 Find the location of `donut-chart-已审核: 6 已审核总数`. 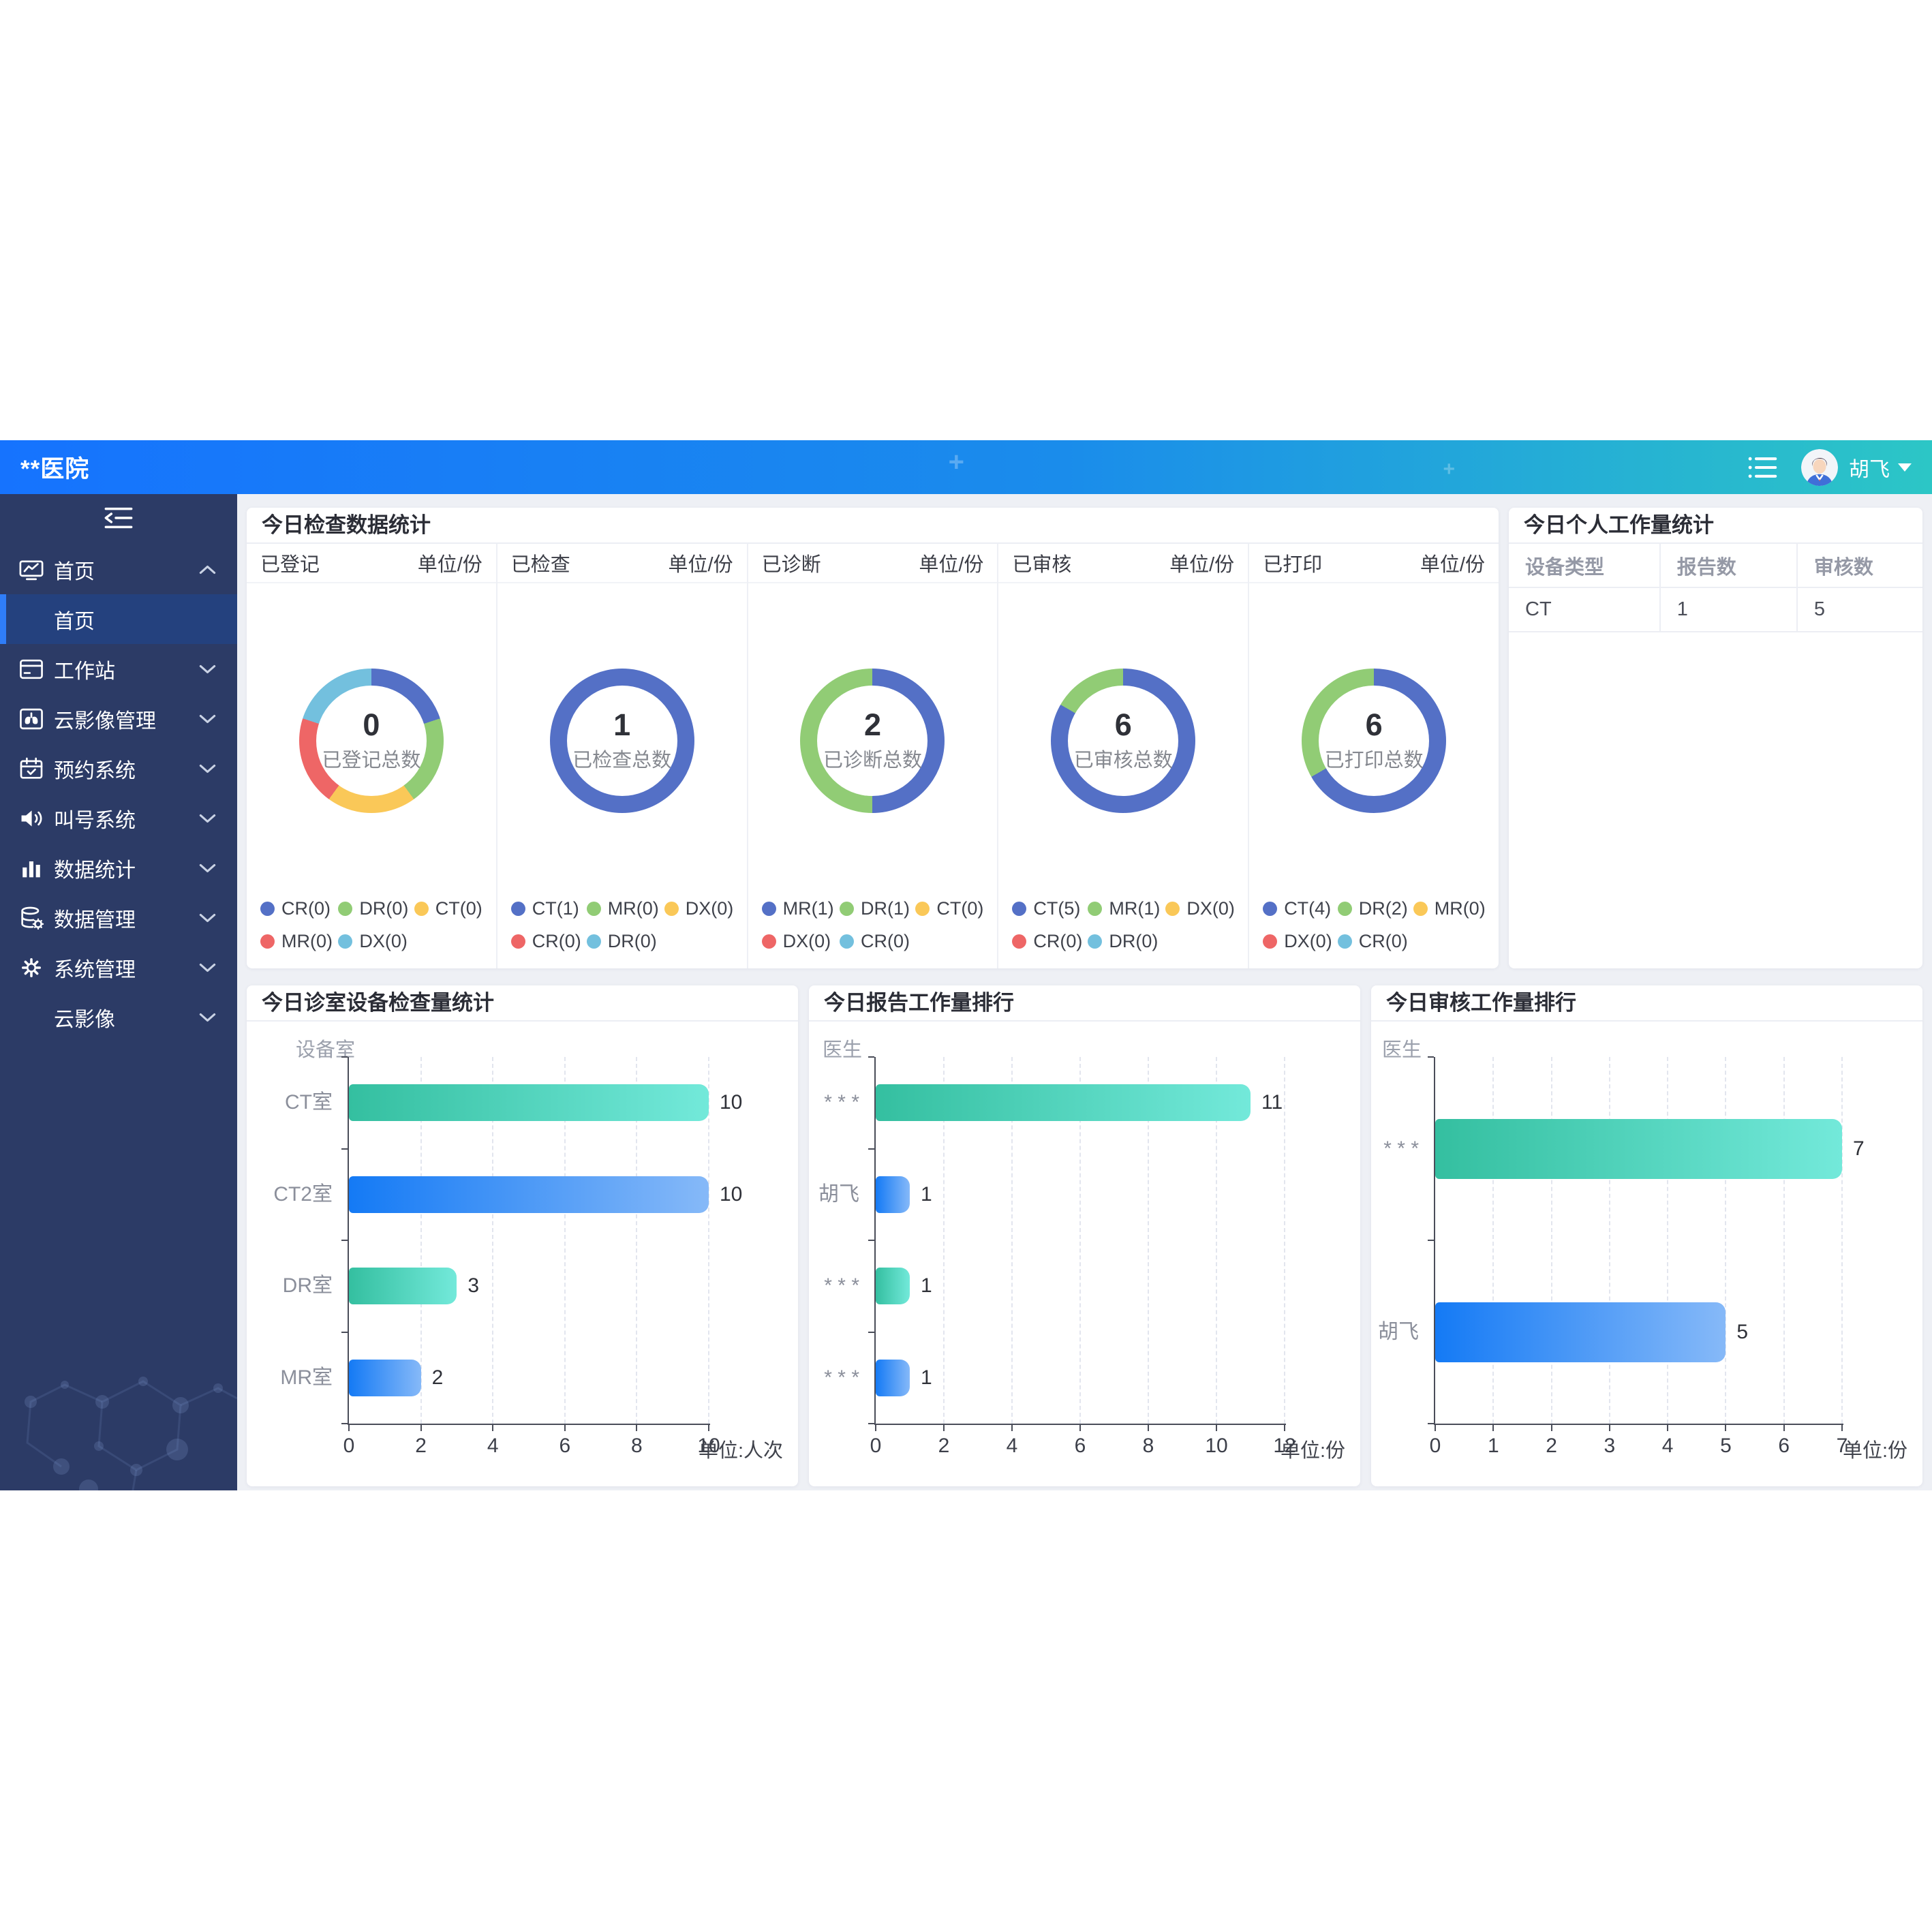

donut-chart-已审核: 6 已审核总数 is located at coordinates (1123, 741).